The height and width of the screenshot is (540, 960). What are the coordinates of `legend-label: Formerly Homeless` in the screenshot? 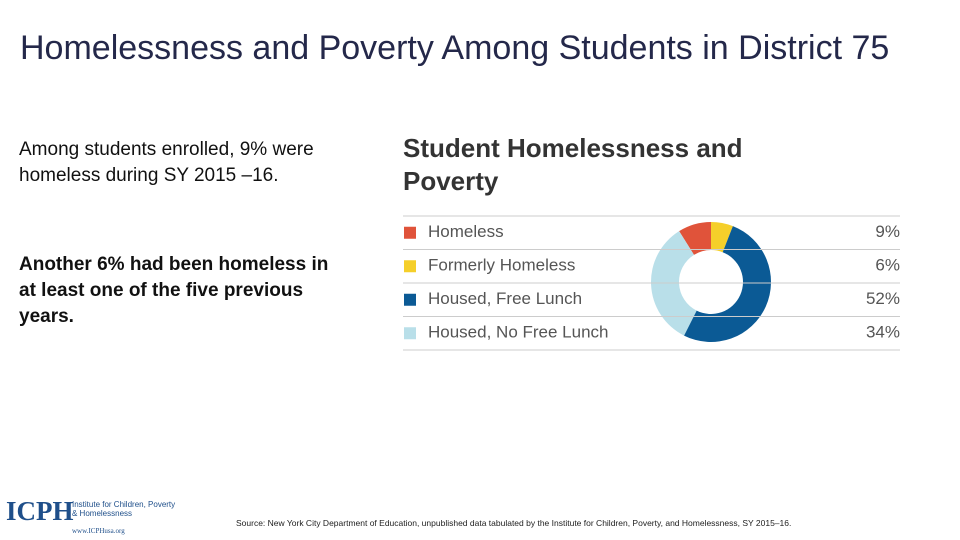 It's located at (501, 265).